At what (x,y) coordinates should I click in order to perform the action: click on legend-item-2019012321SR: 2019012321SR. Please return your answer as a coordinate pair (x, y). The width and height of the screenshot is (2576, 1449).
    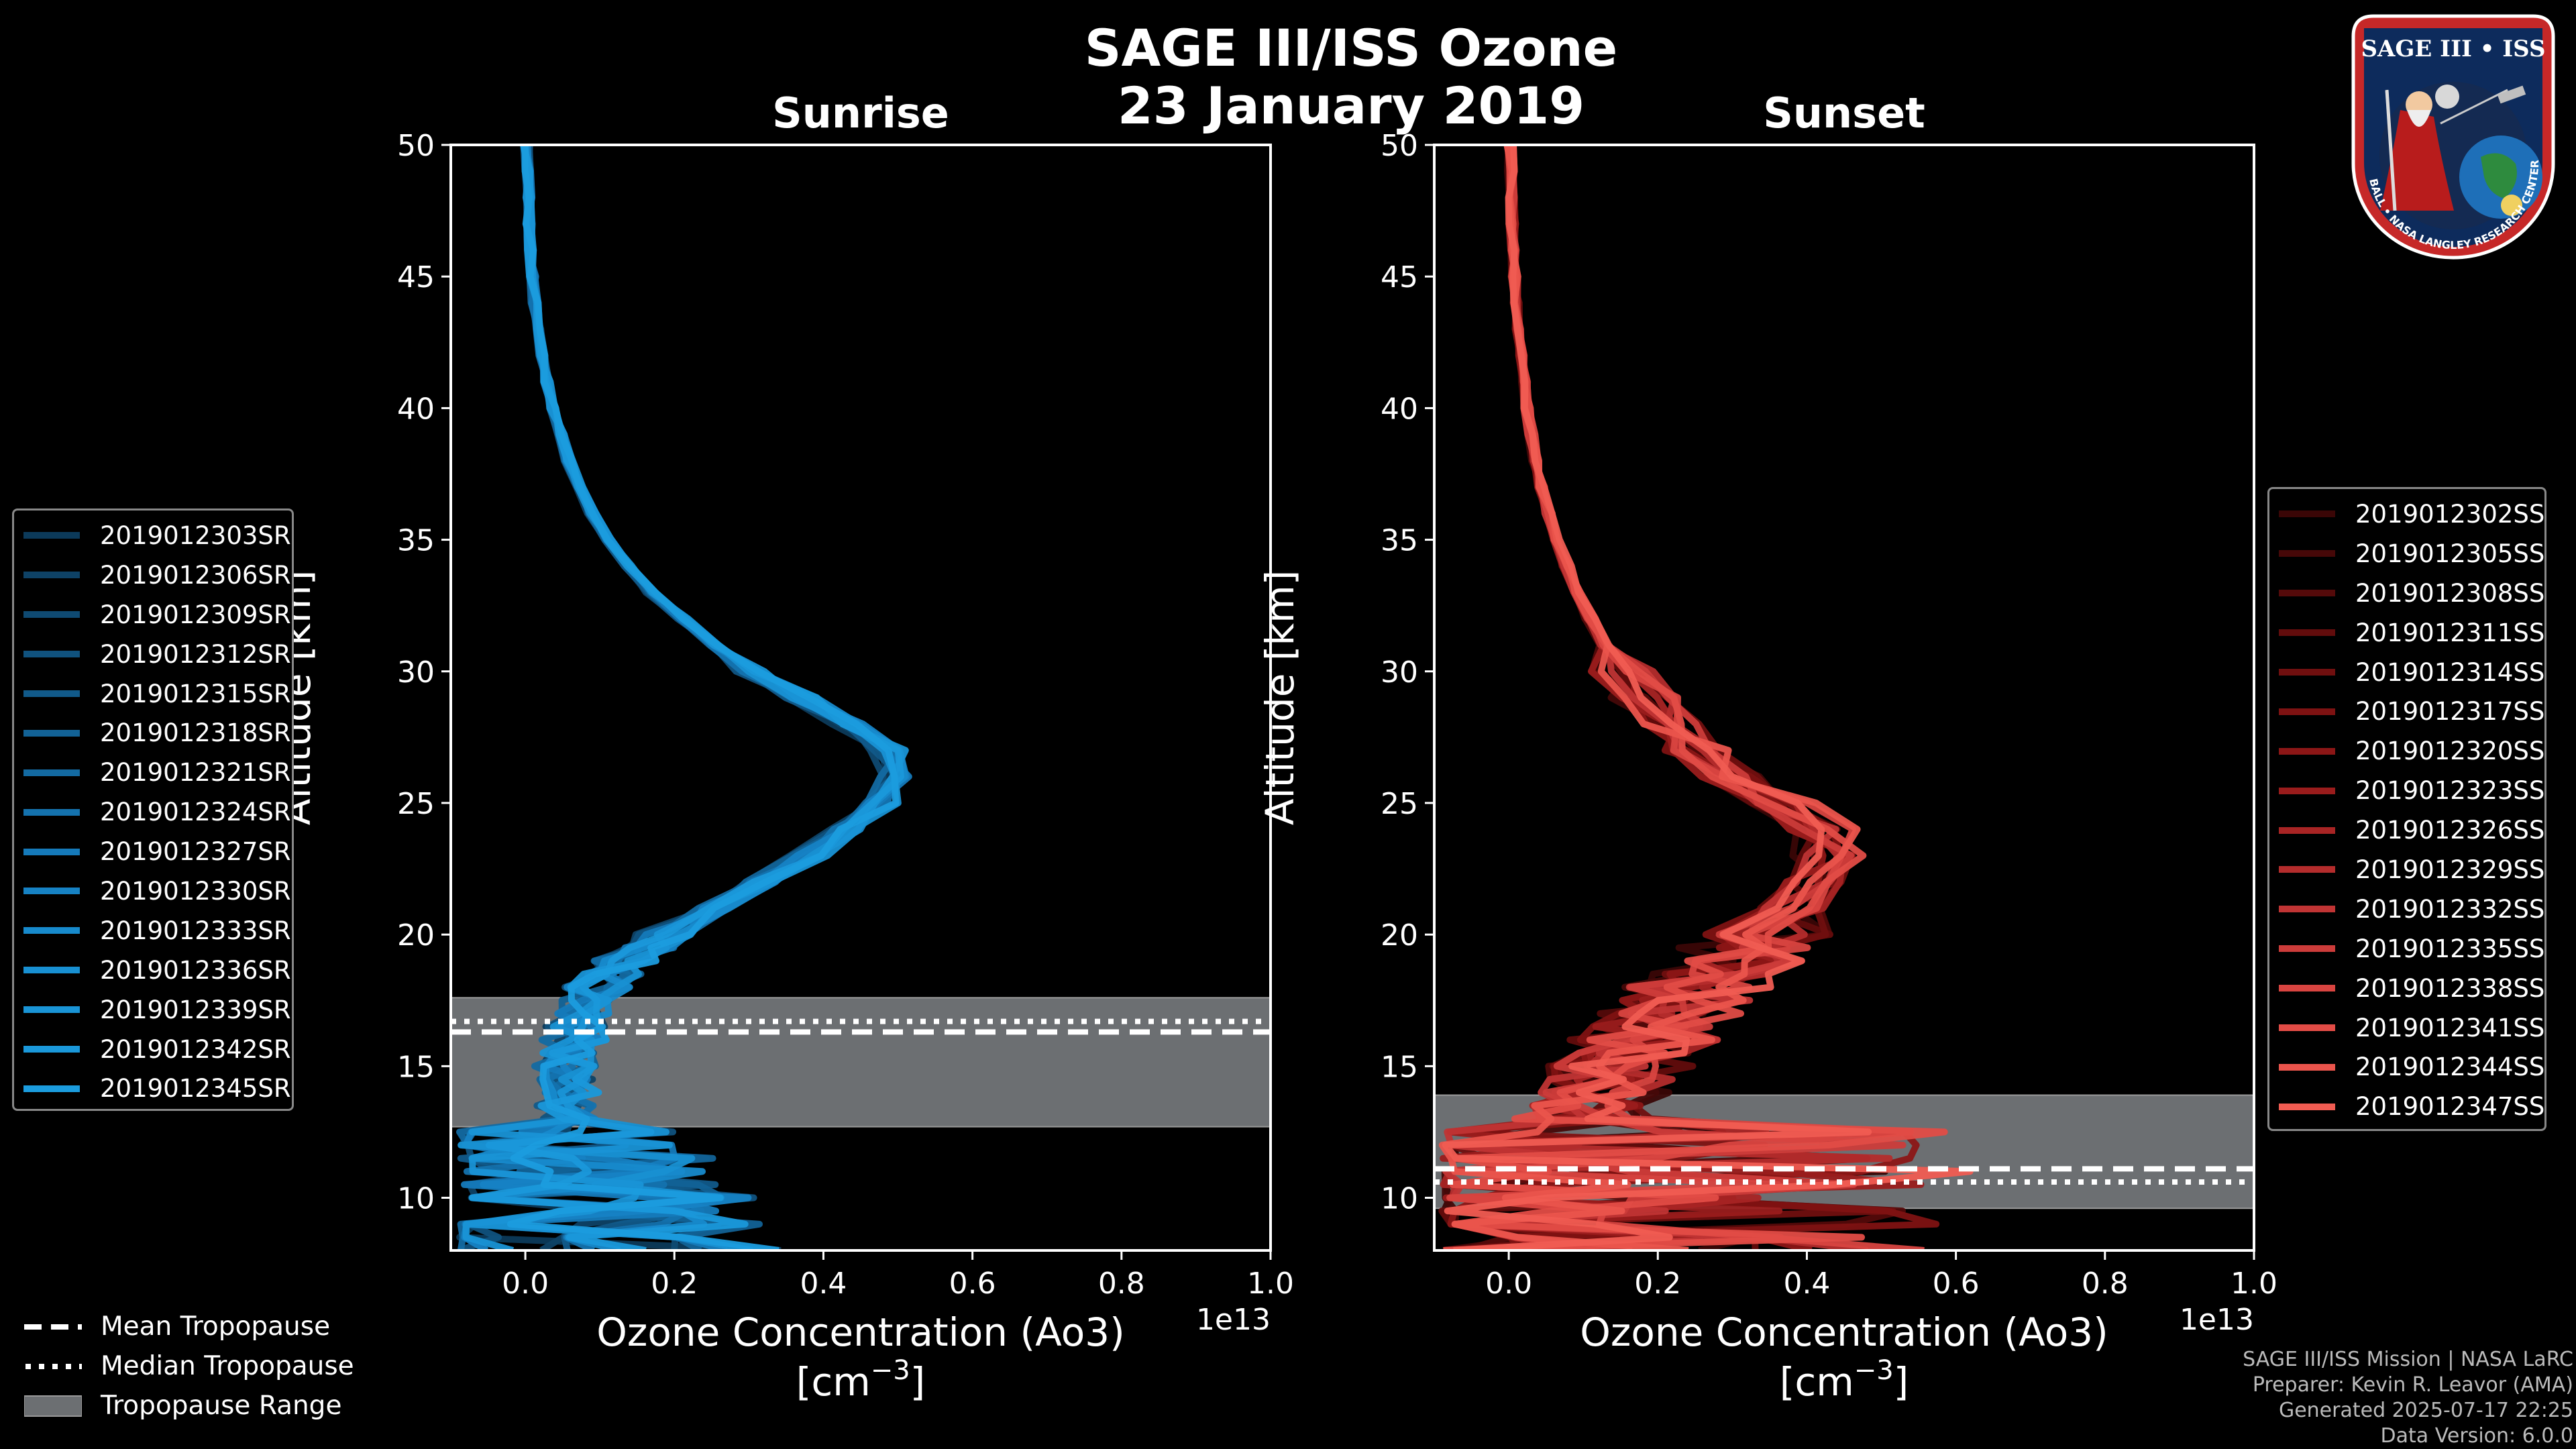
    Looking at the image, I should click on (157, 772).